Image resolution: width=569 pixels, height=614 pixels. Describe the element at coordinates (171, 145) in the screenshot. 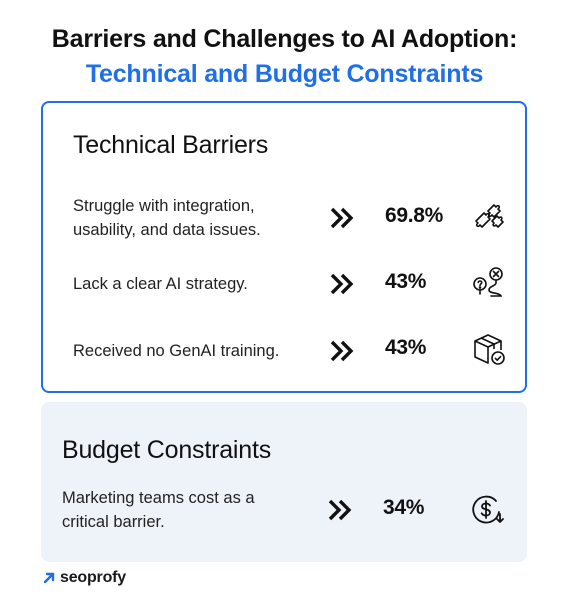

I see `technical-barriers-heading: Technical Barriers` at that location.